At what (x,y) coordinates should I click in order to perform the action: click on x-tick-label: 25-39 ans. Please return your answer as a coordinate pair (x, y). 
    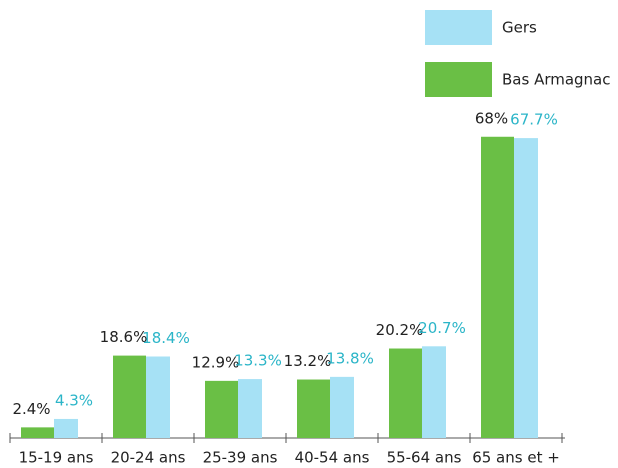
    Looking at the image, I should click on (240, 458).